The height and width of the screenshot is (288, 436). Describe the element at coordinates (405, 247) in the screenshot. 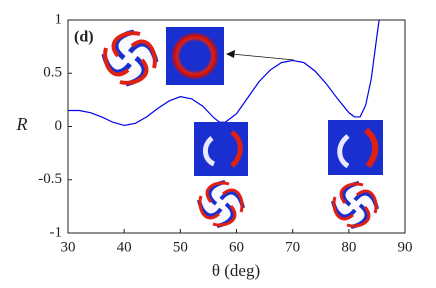

I see `x-tick-label: 90` at that location.